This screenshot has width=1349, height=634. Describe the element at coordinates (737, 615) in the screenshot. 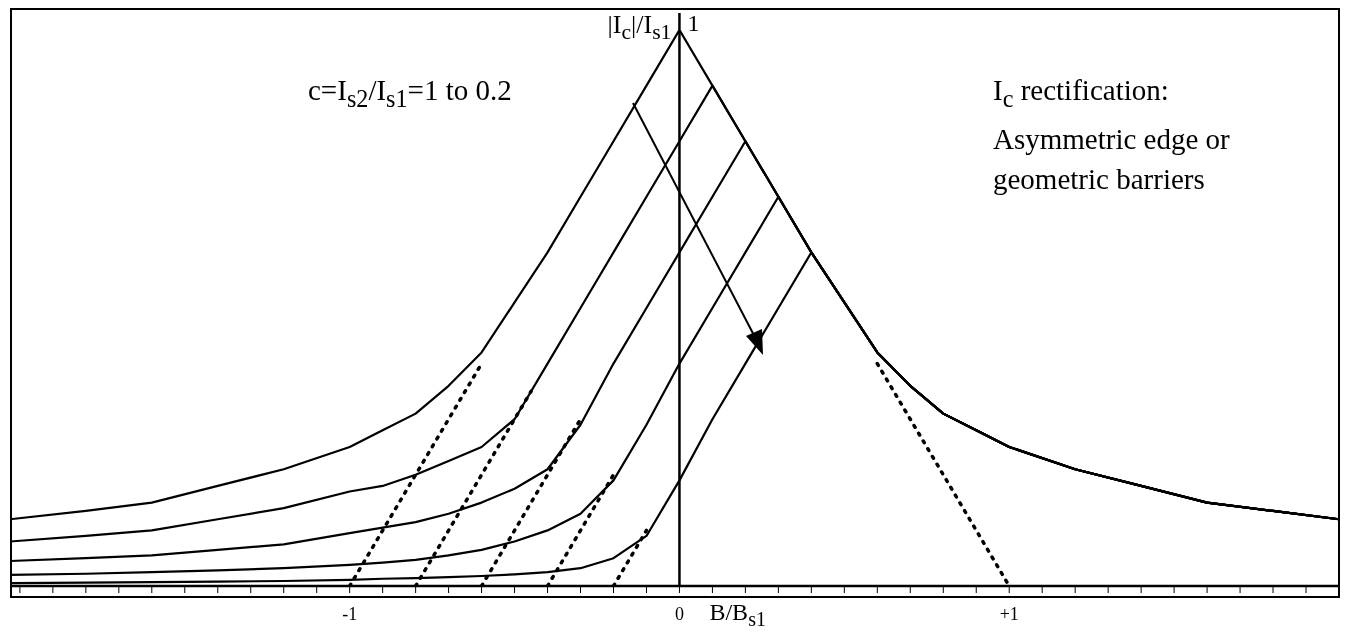

I see `x-axis-title: B/B$_{s1}$` at that location.